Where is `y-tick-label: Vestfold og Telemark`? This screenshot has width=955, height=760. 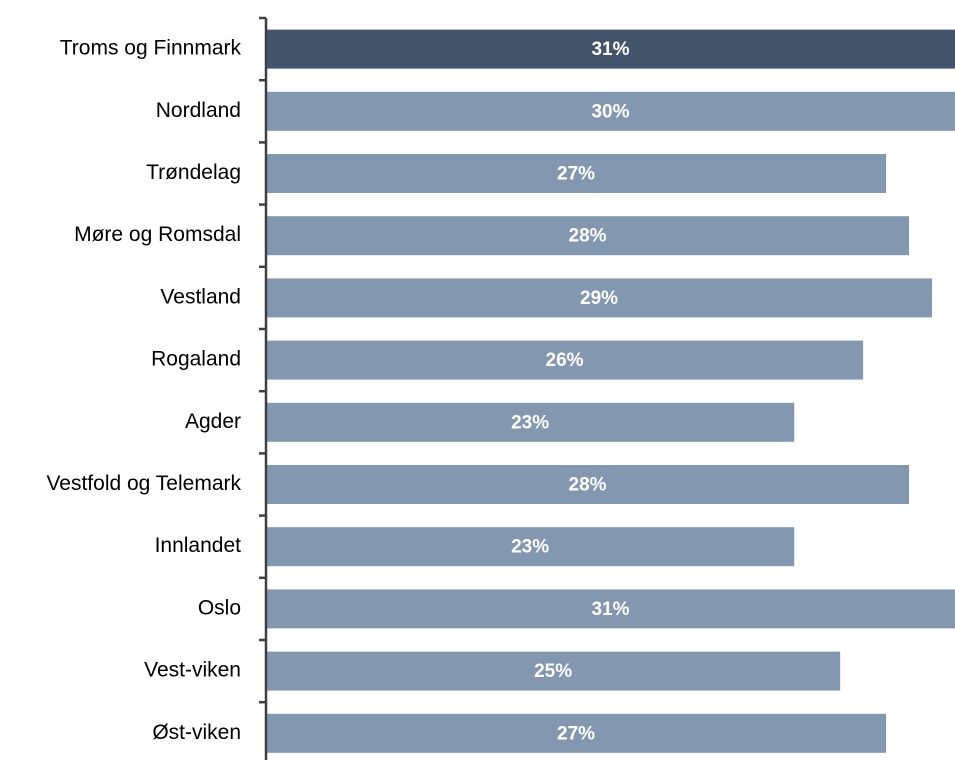
y-tick-label: Vestfold og Telemark is located at coordinates (143, 483).